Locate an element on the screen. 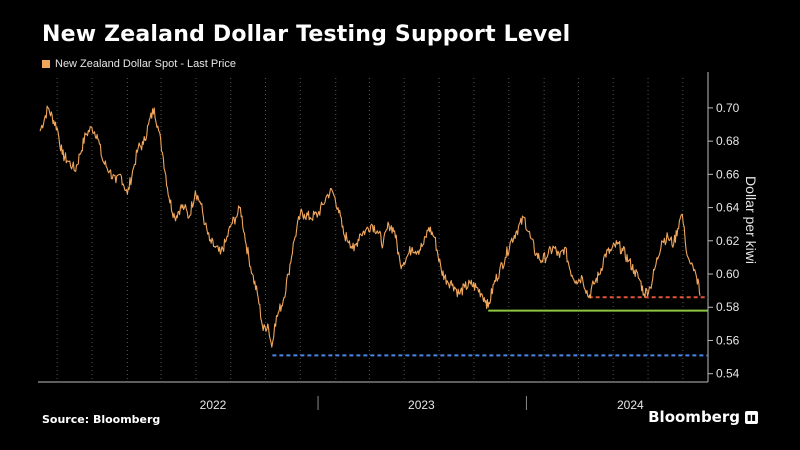 The width and height of the screenshot is (800, 450). legend-label: New Zealand Dollar Spot - Last Price is located at coordinates (145, 64).